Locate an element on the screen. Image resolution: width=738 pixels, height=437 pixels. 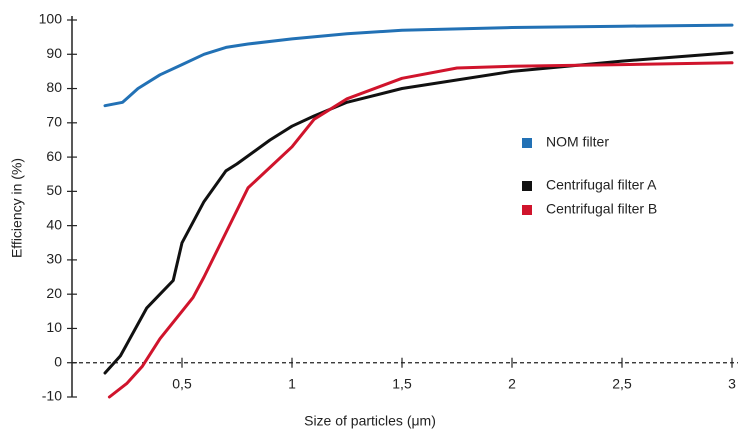
y-tick-label: 80 is located at coordinates (54, 87).